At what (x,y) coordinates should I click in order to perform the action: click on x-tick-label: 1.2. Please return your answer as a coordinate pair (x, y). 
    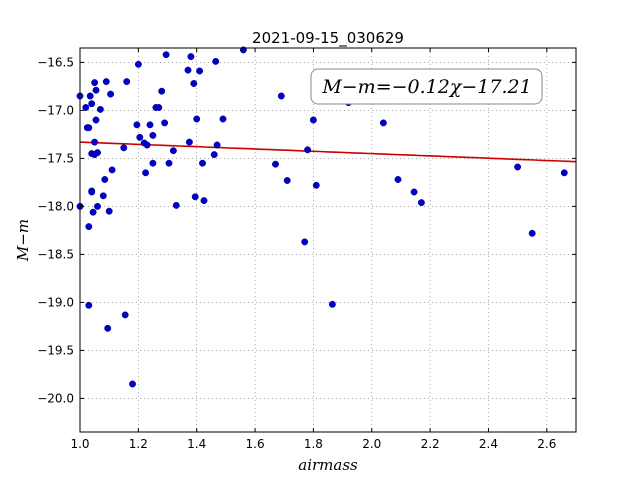
    Looking at the image, I should click on (138, 444).